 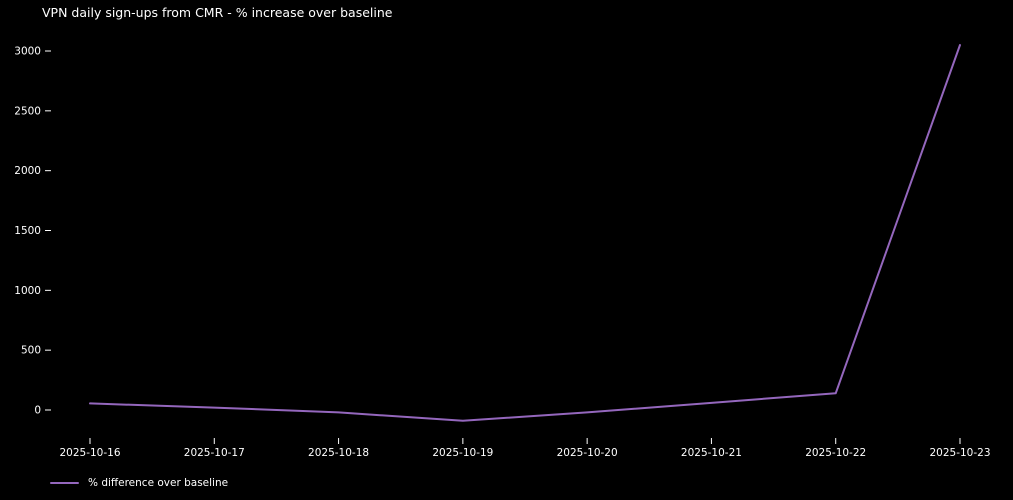 I want to click on y-tick-label: 0, so click(x=37, y=411).